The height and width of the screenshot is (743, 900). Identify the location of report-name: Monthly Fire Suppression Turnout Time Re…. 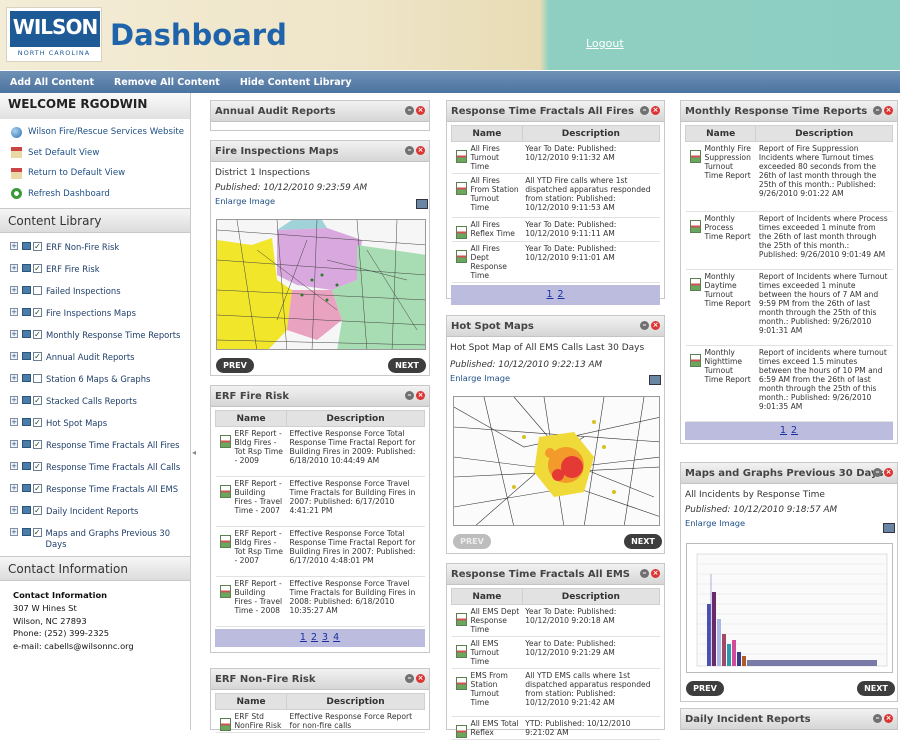
(720, 176).